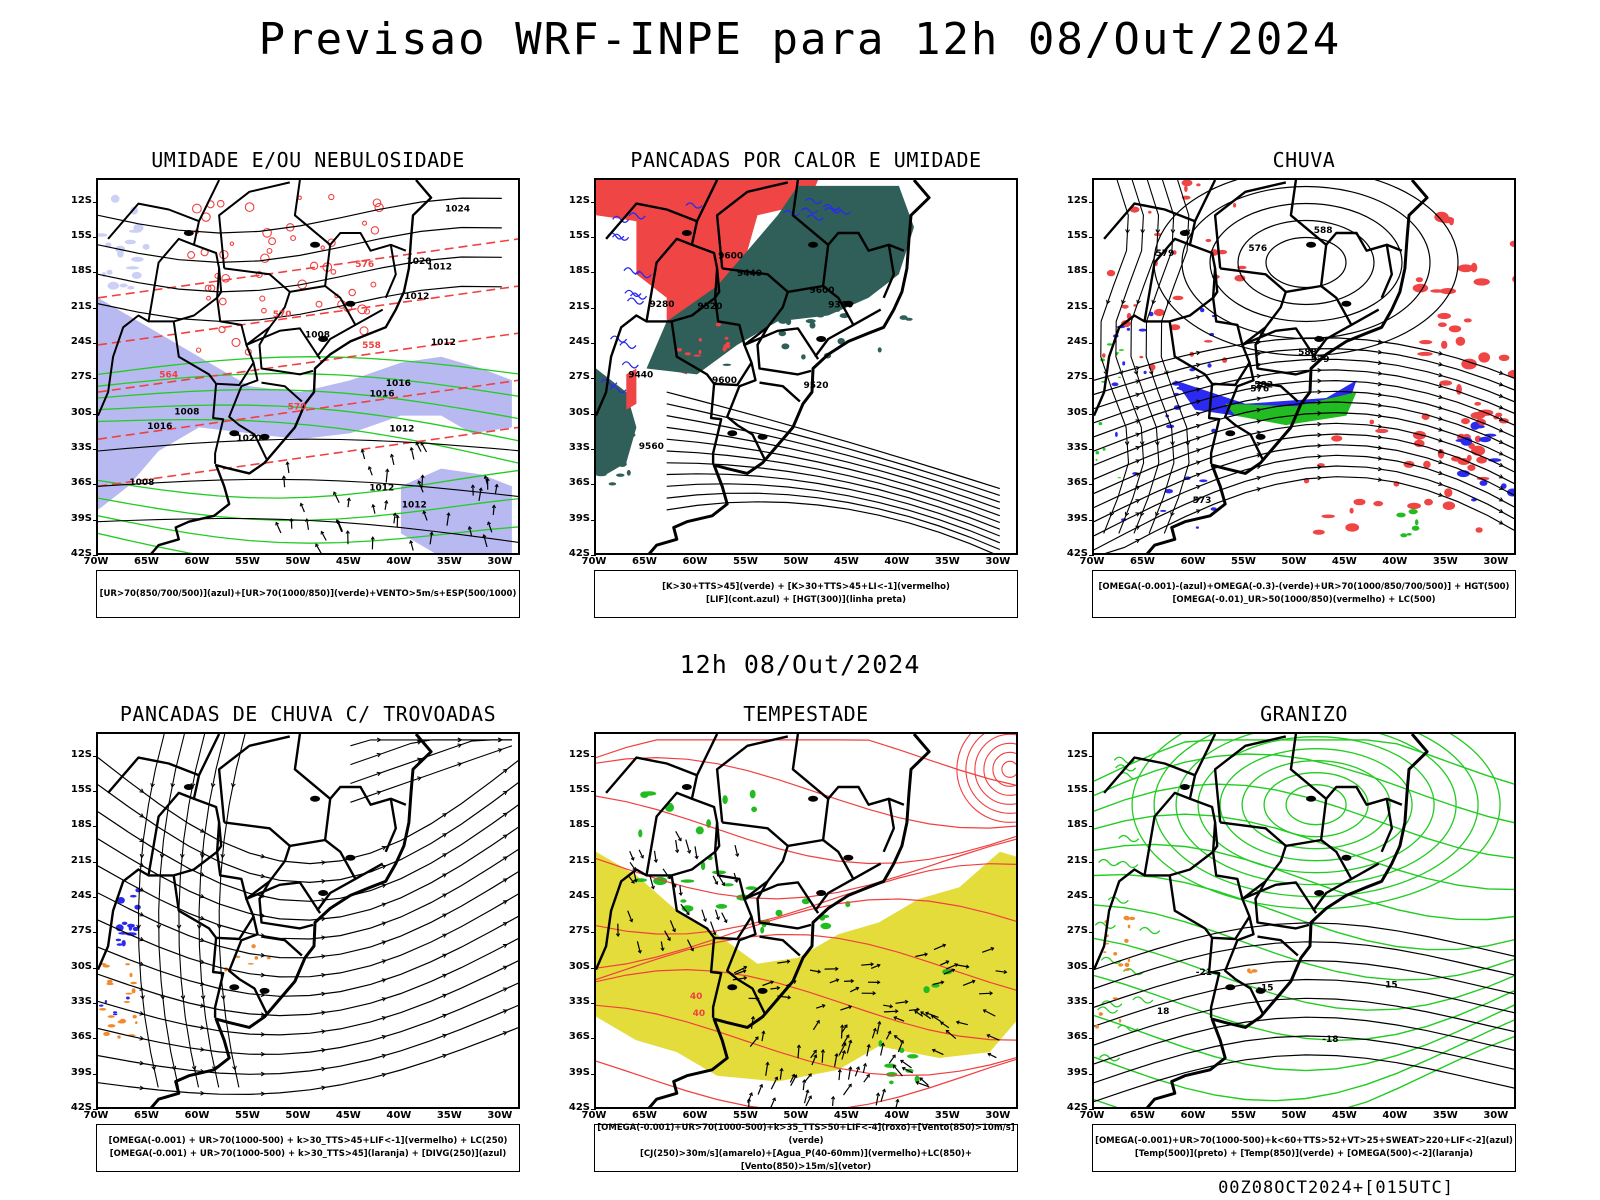 The height and width of the screenshot is (1200, 1600). What do you see at coordinates (579, 518) in the screenshot?
I see `y-tick-label: 39S` at bounding box center [579, 518].